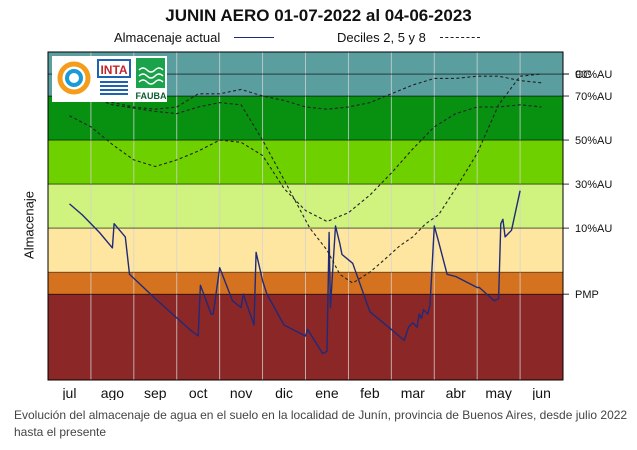 Image resolution: width=637 pixels, height=450 pixels. Describe the element at coordinates (381, 37) in the screenshot. I see `legend-label-deciles: Deciles 2, 5 y 8` at that location.